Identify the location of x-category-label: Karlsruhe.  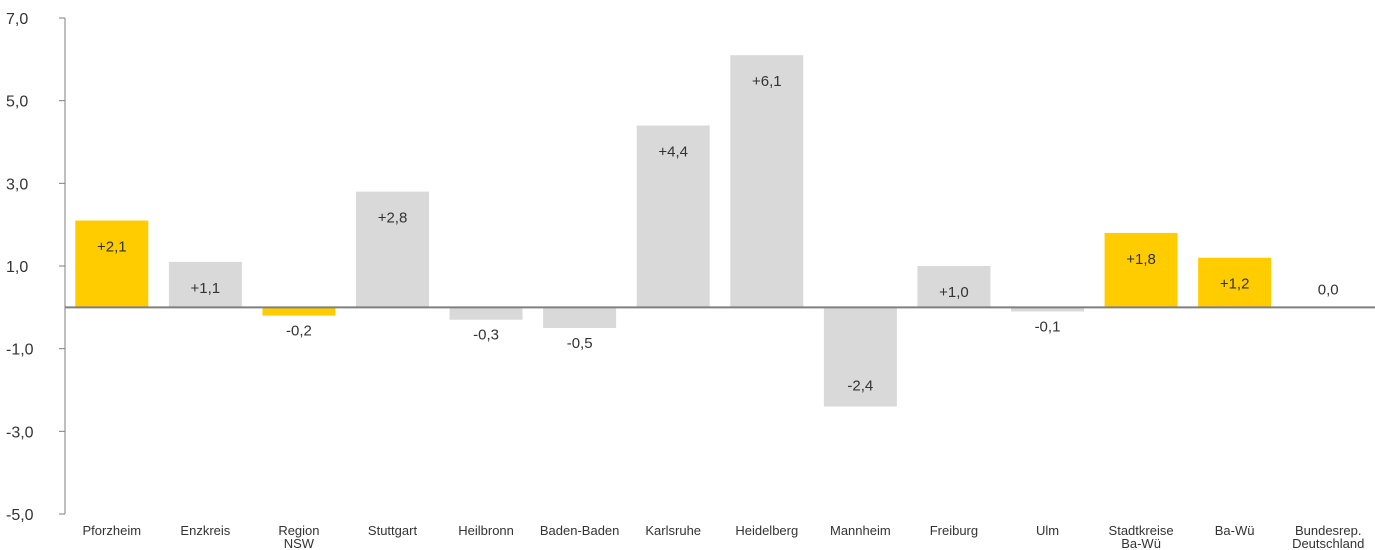
(673, 530).